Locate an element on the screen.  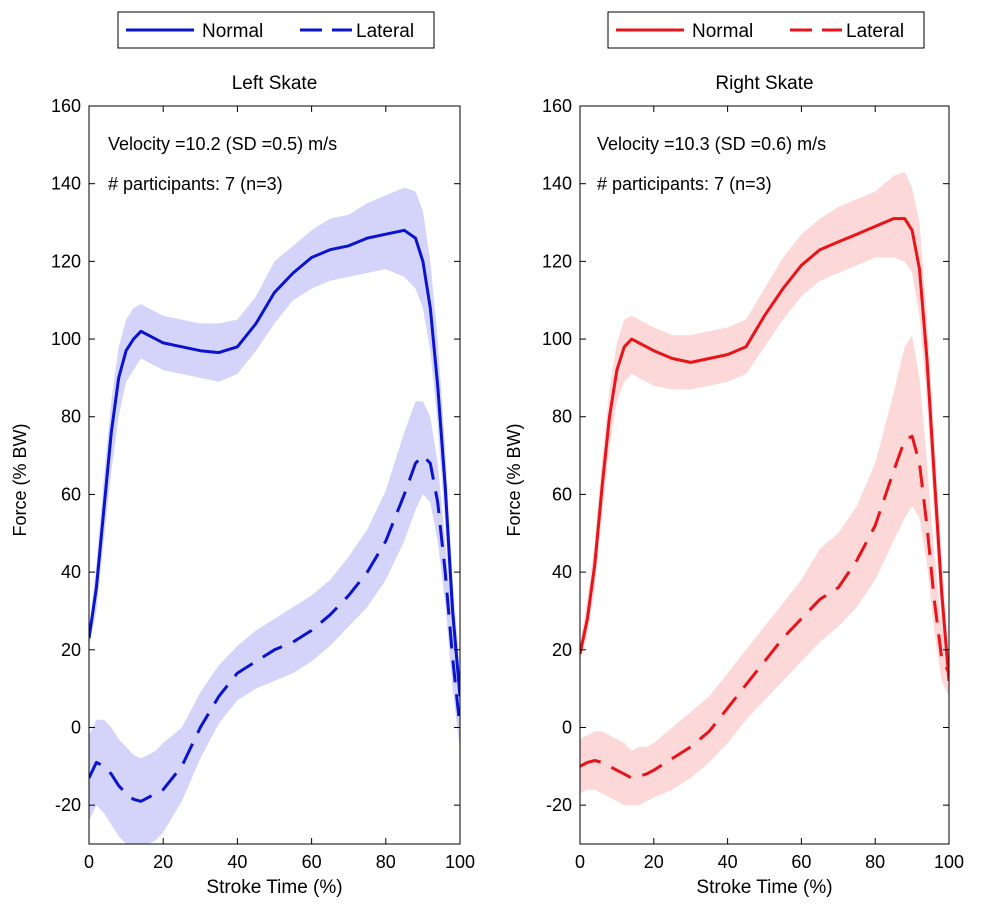
right-y-tick-label: 80 is located at coordinates (562, 417).